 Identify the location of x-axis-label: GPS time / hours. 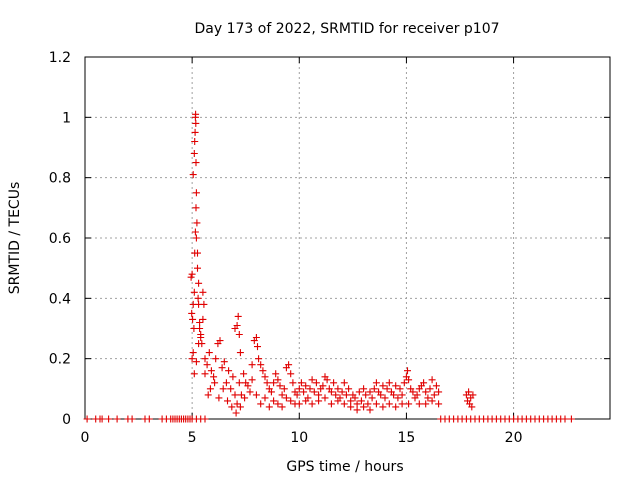
(344, 467).